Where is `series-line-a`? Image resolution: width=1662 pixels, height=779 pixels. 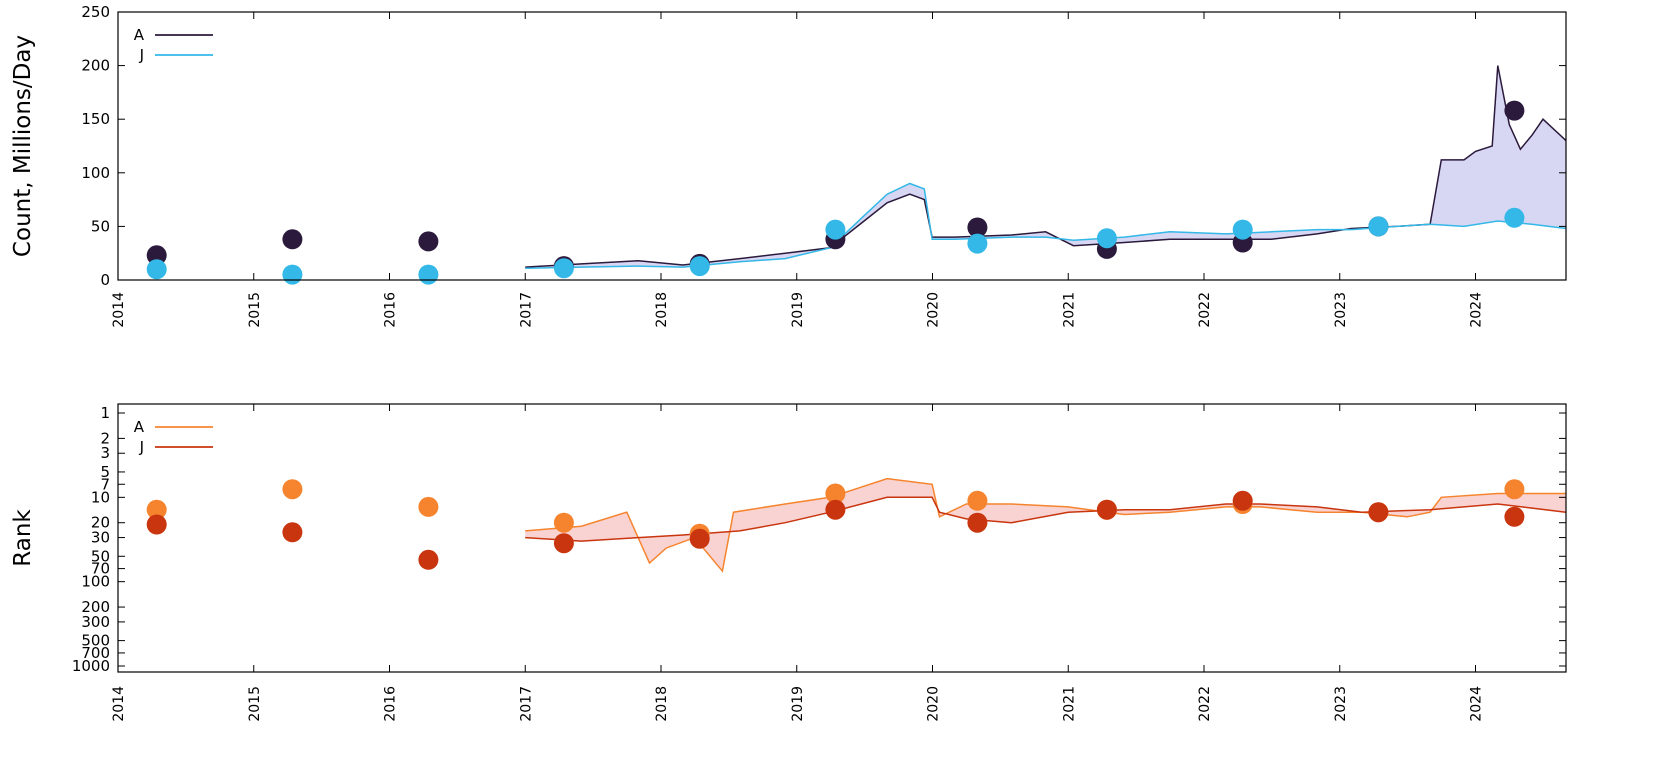 series-line-a is located at coordinates (1045, 525).